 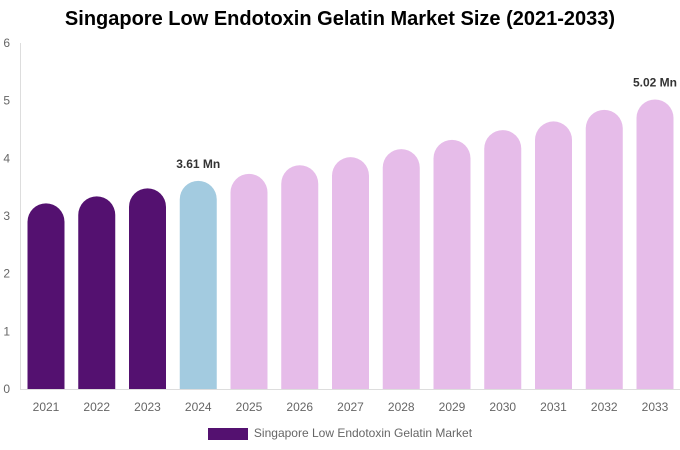 What do you see at coordinates (350, 407) in the screenshot?
I see `x-tick-label: 2027` at bounding box center [350, 407].